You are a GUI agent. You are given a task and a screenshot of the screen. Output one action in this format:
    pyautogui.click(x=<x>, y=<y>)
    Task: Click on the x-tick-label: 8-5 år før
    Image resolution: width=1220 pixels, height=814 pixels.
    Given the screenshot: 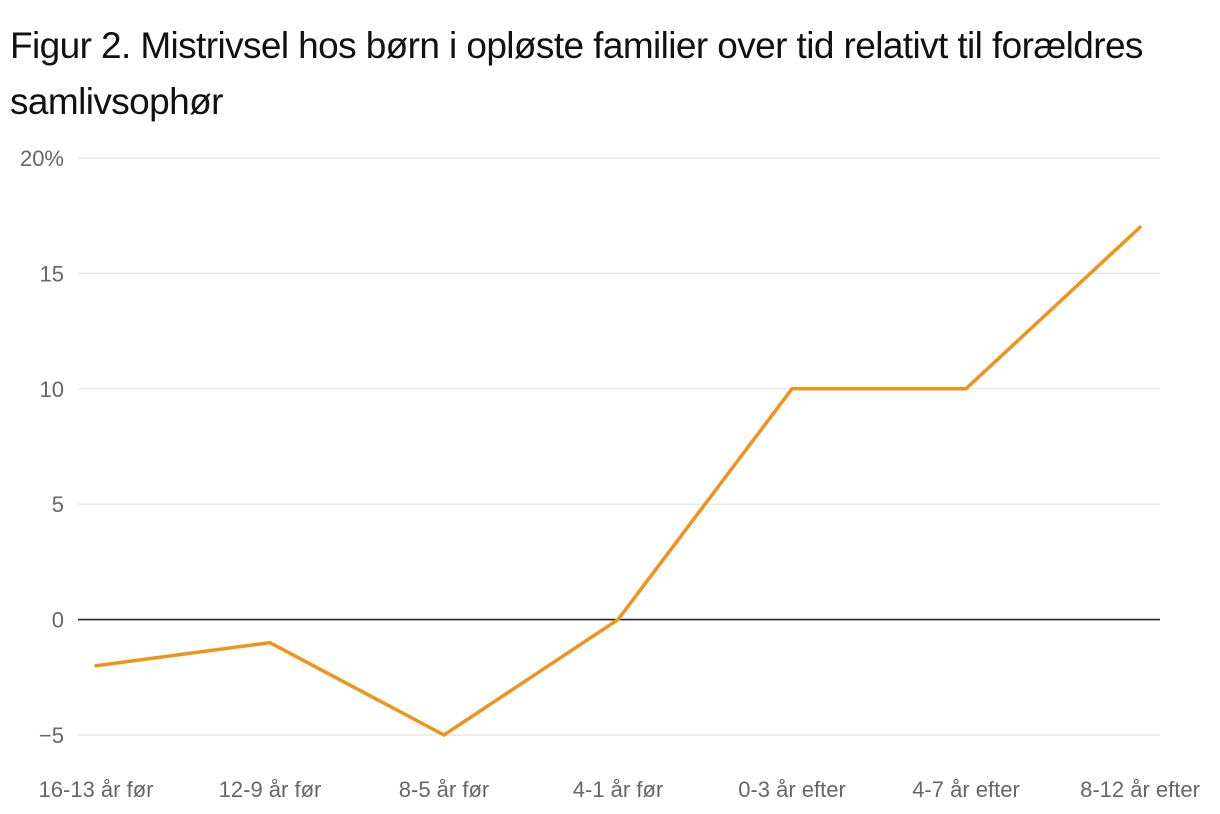 What is the action you would take?
    pyautogui.click(x=444, y=789)
    